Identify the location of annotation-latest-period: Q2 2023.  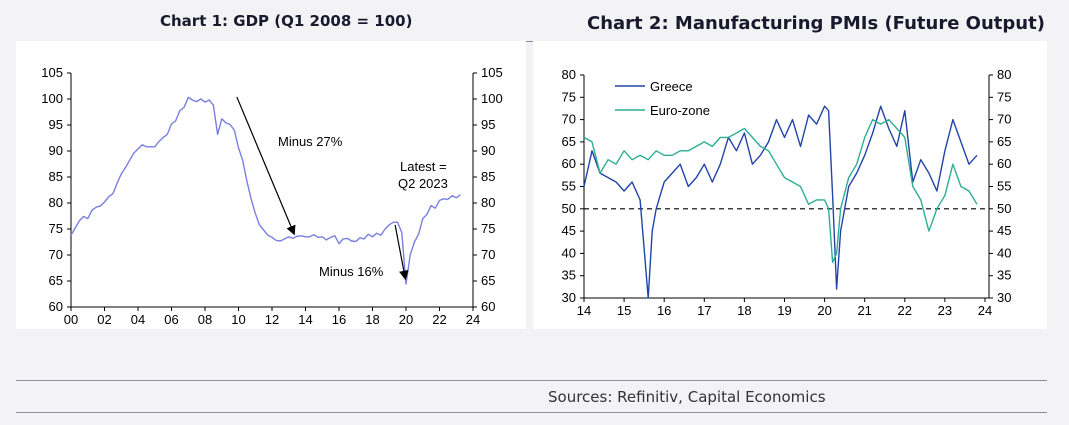
(423, 183).